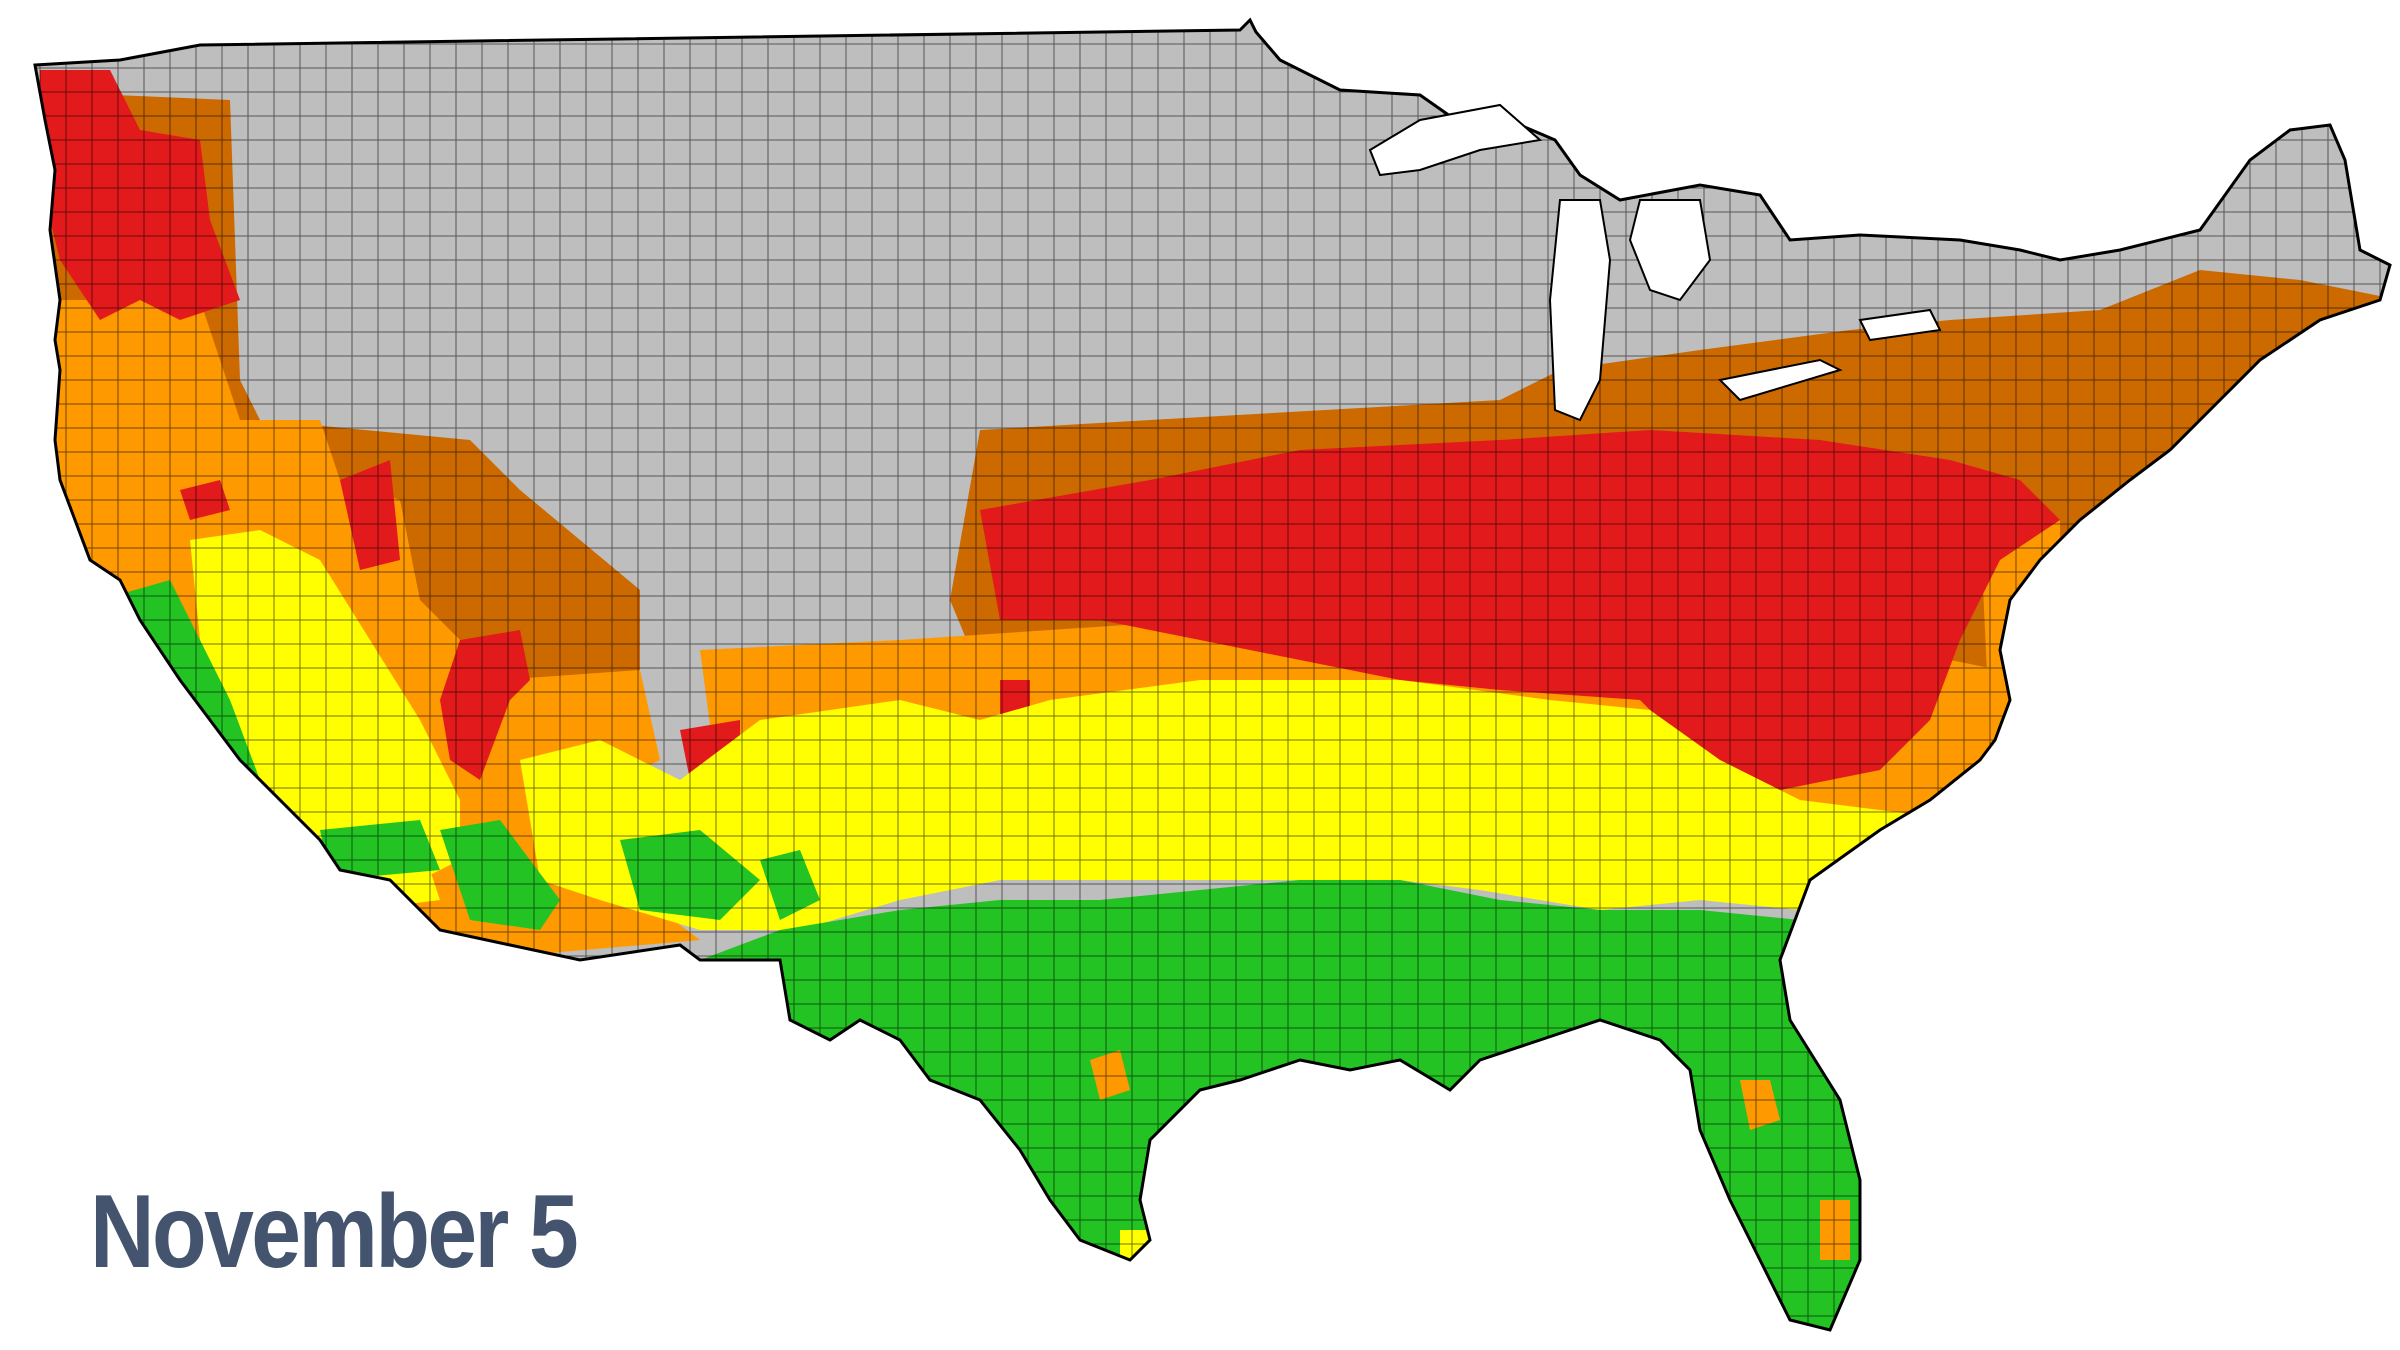 This screenshot has width=2400, height=1350. I want to click on great-lakes, so click(1655, 262).